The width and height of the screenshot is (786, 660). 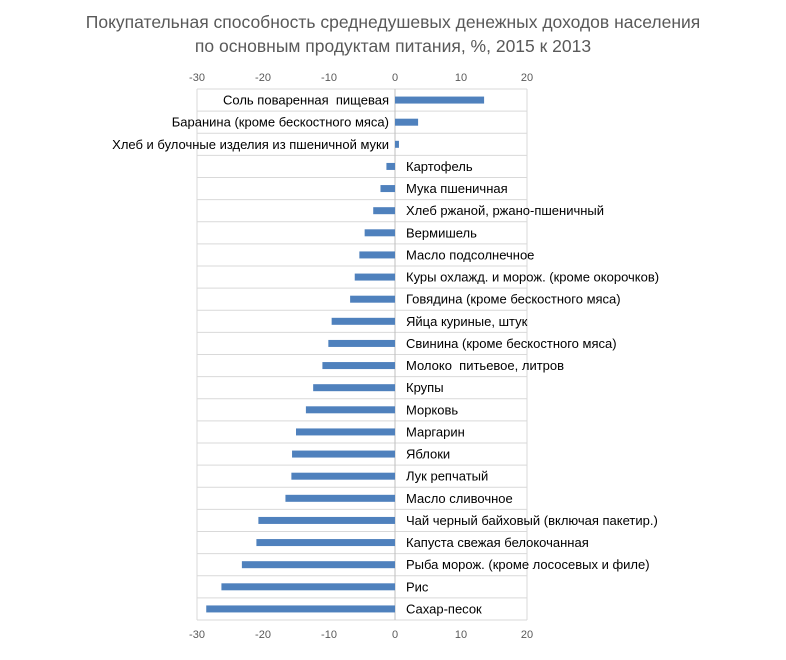 What do you see at coordinates (461, 635) in the screenshot?
I see `x-tick-label-bottom: 10` at bounding box center [461, 635].